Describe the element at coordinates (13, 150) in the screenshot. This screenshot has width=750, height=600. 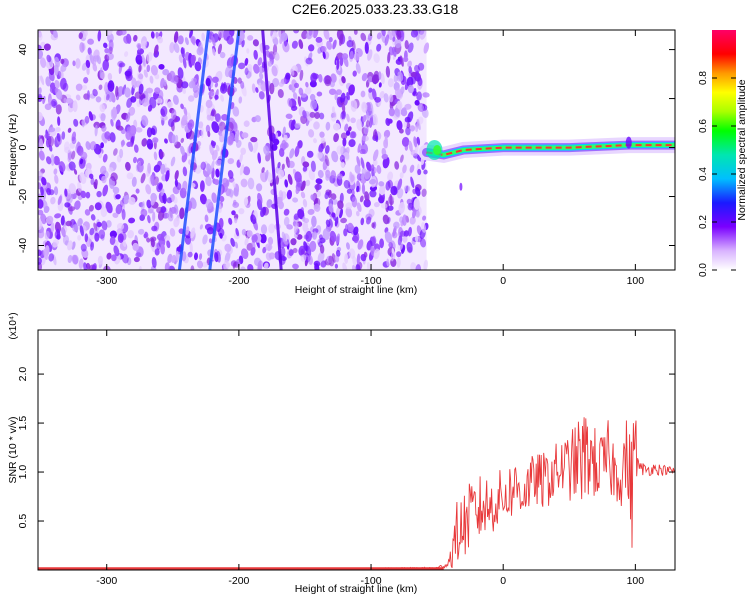
I see `spectrogram-y-axis-label: Frequency (Hz)` at that location.